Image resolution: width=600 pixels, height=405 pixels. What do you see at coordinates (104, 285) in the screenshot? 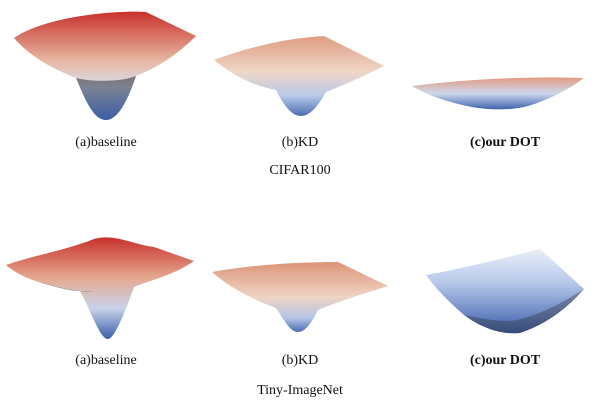
I see `surface-baseline-tinyimagenet` at bounding box center [104, 285].